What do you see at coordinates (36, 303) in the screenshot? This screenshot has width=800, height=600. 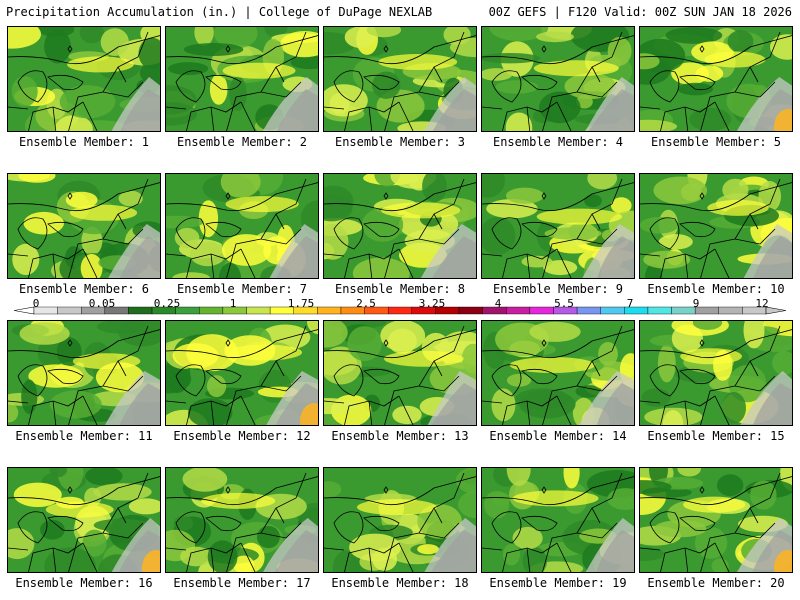 I see `colorbar-tick-label: 0` at bounding box center [36, 303].